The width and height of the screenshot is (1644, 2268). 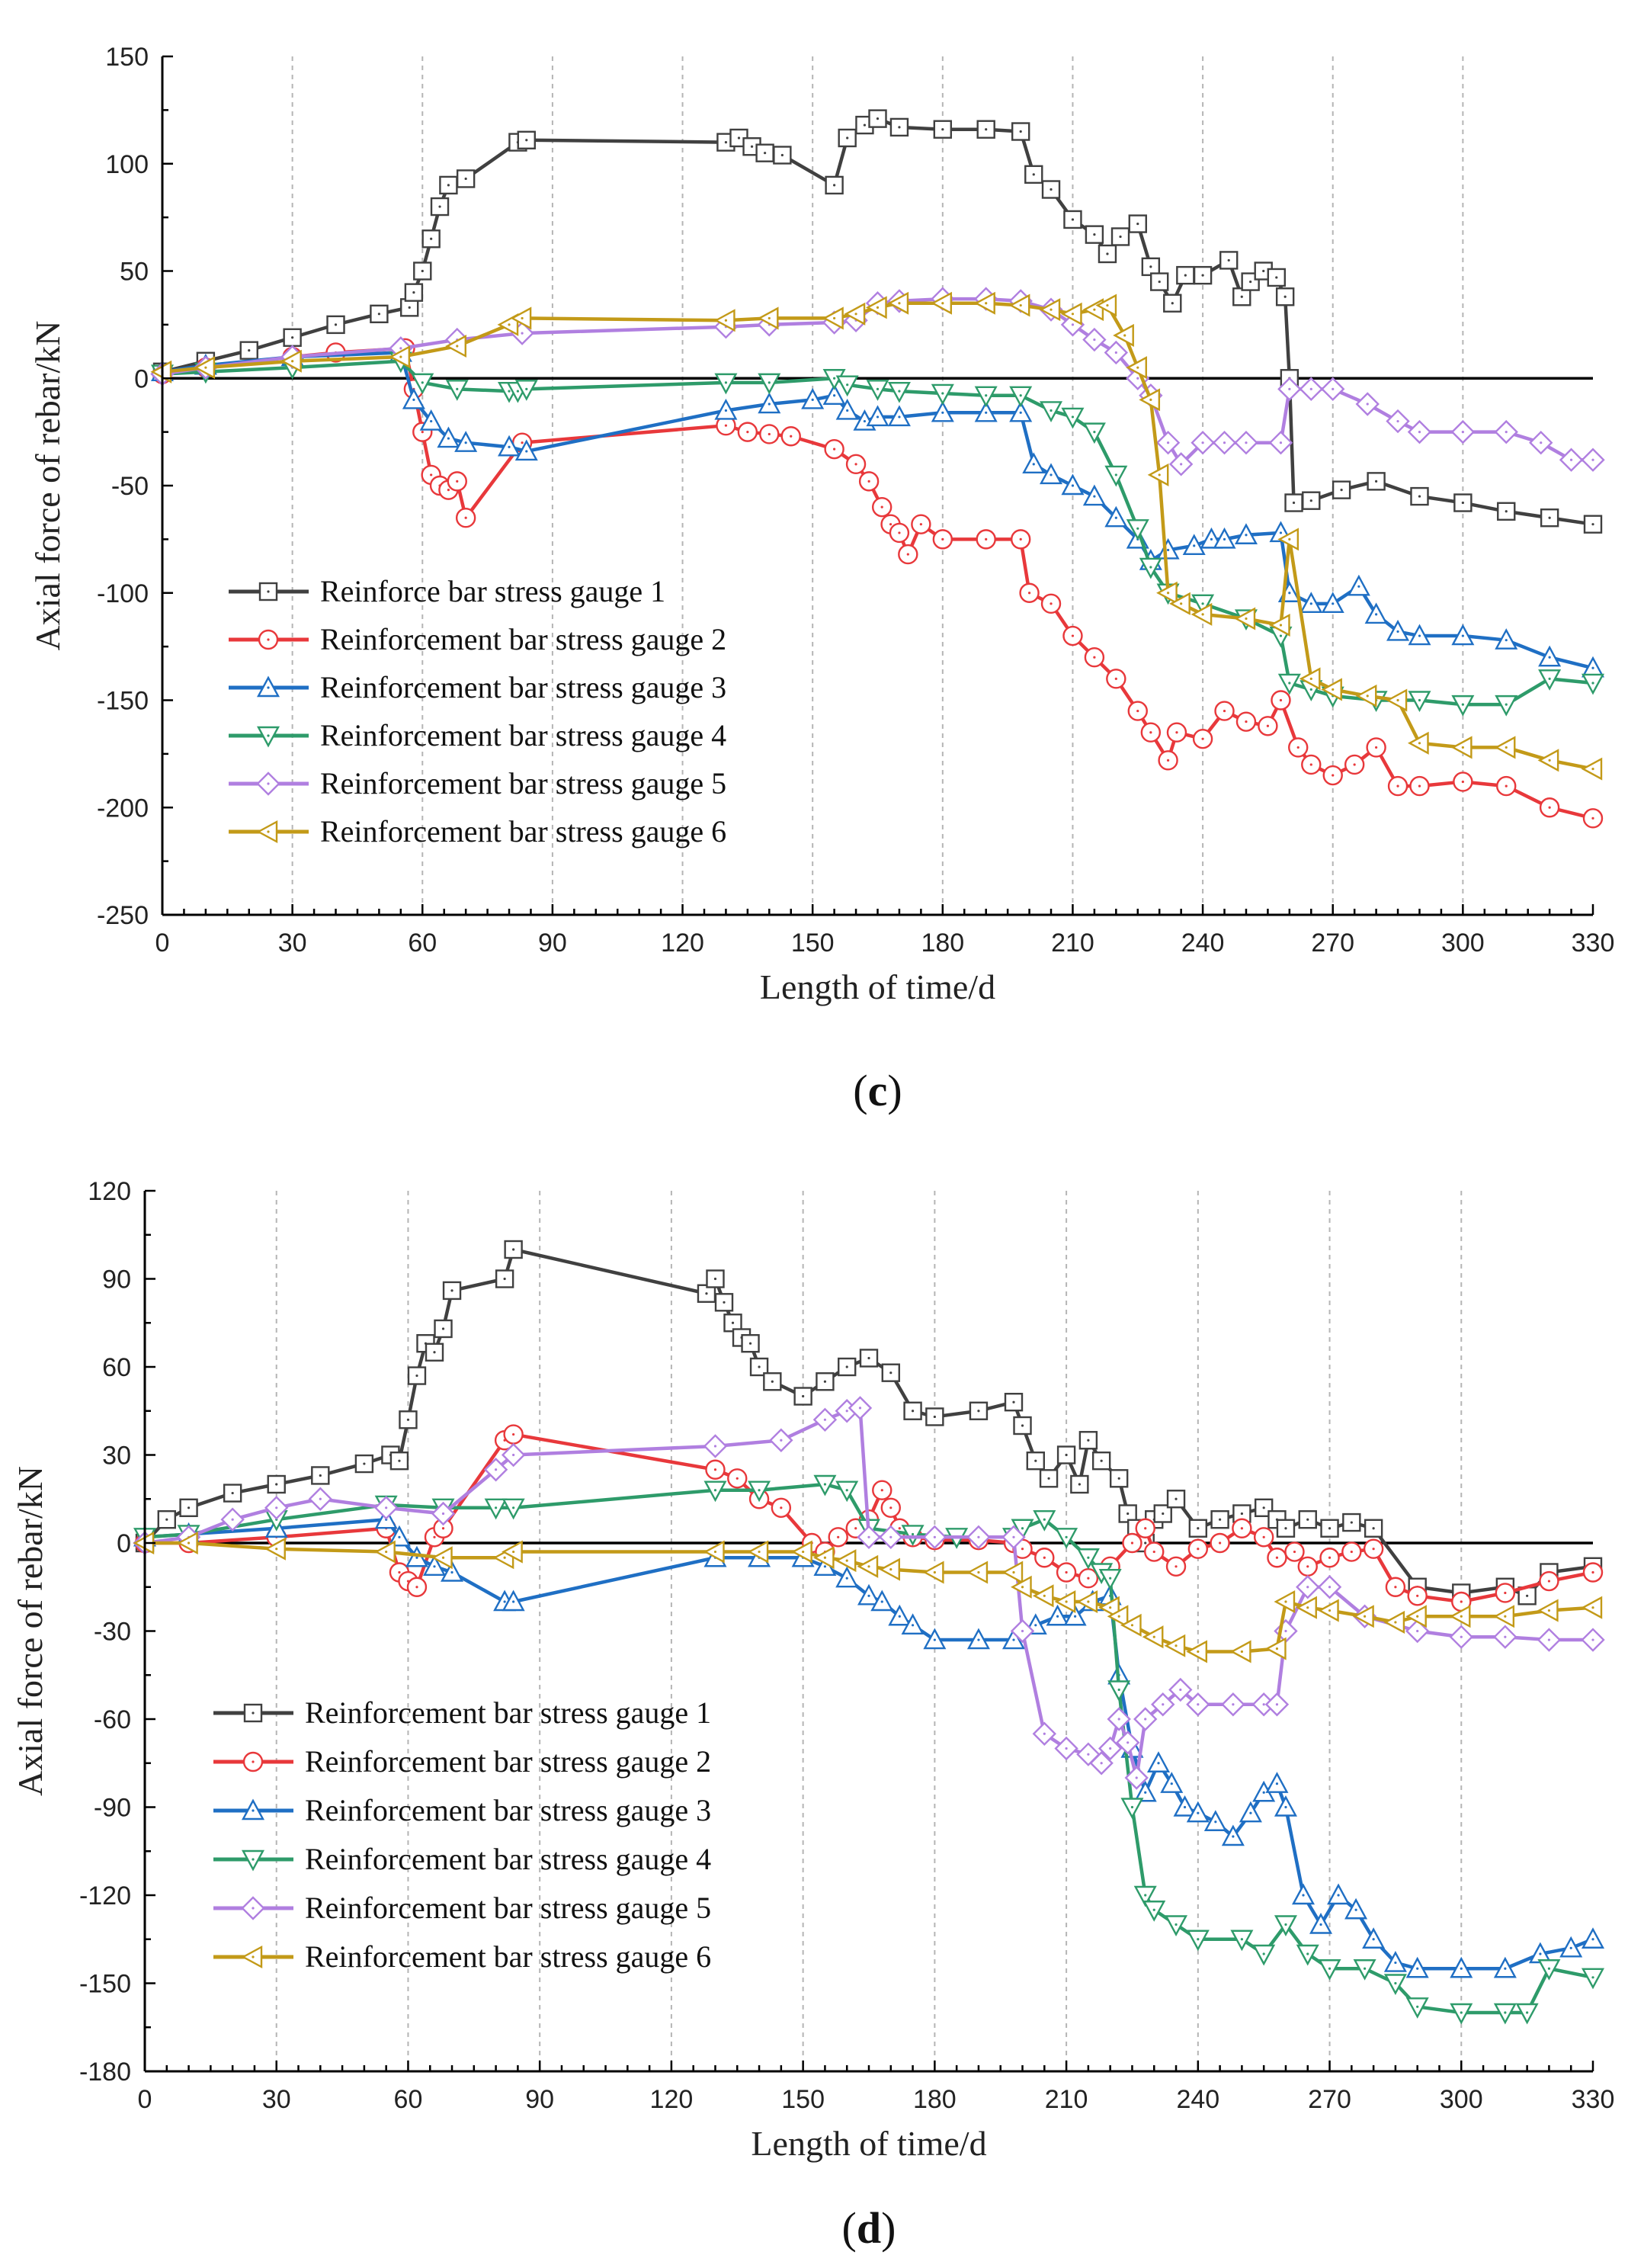 I want to click on legend-item: Reinforcement bar stress gauge 4, so click(x=462, y=1859).